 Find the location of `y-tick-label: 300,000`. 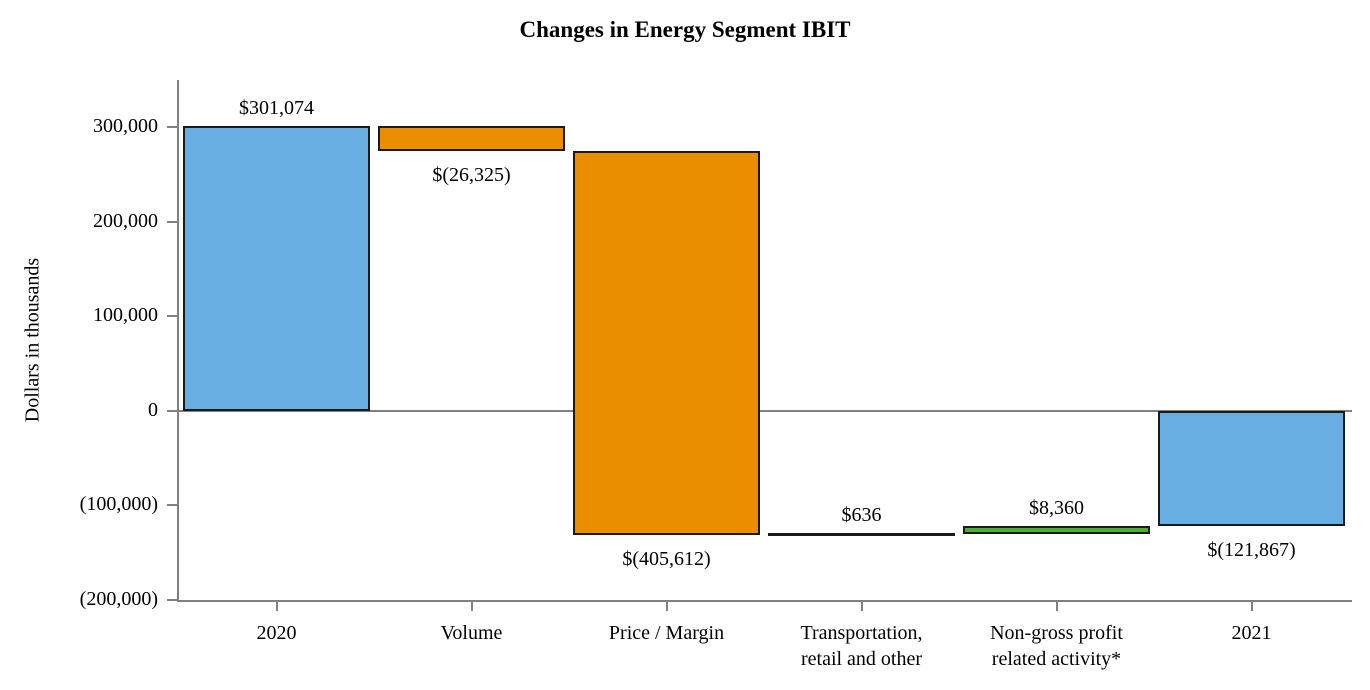

y-tick-label: 300,000 is located at coordinates (125, 126).